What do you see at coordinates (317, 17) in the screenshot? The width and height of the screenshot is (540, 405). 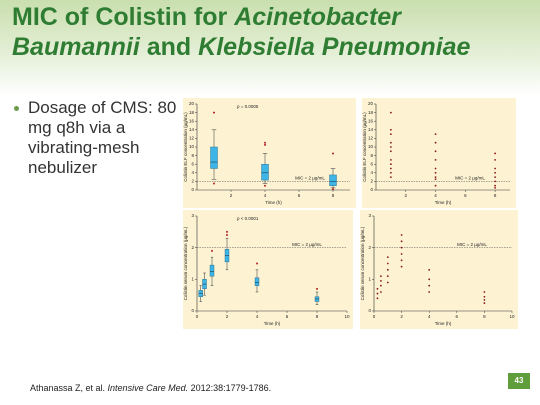 I see `title-segment: Acinetobacter` at bounding box center [317, 17].